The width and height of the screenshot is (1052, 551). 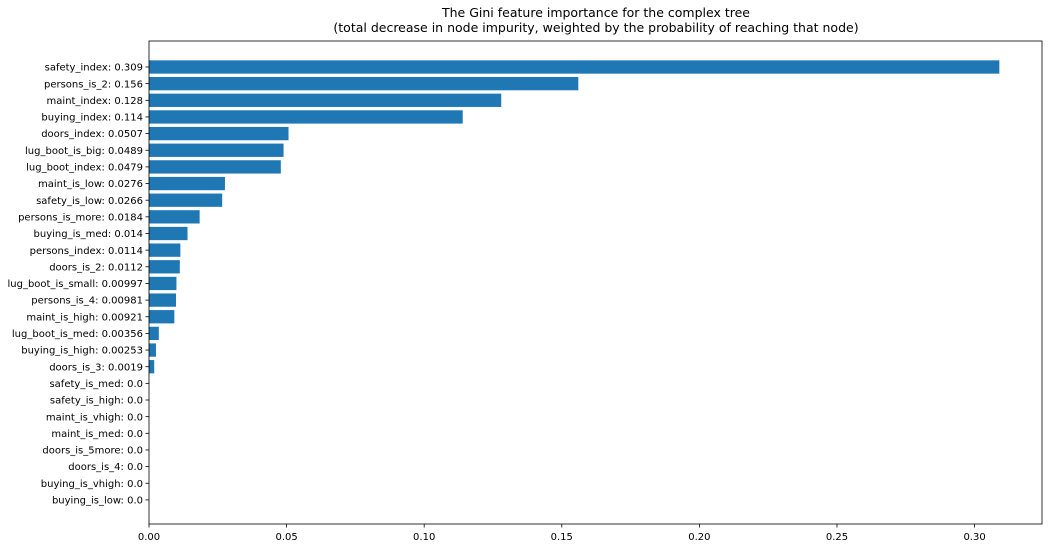 What do you see at coordinates (89, 201) in the screenshot?
I see `y-tick-label: safety_is_low: 0.0266` at bounding box center [89, 201].